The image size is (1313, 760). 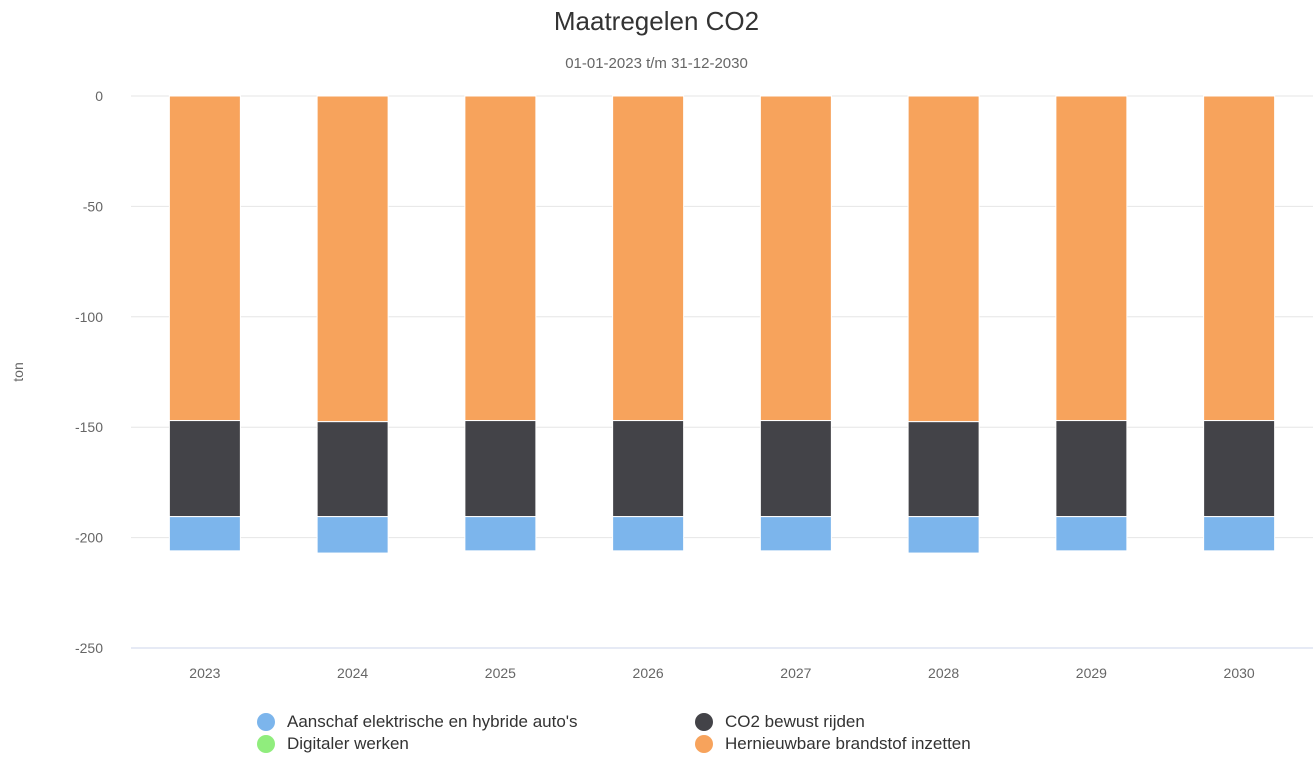 What do you see at coordinates (89, 538) in the screenshot?
I see `y-tick-label: -200` at bounding box center [89, 538].